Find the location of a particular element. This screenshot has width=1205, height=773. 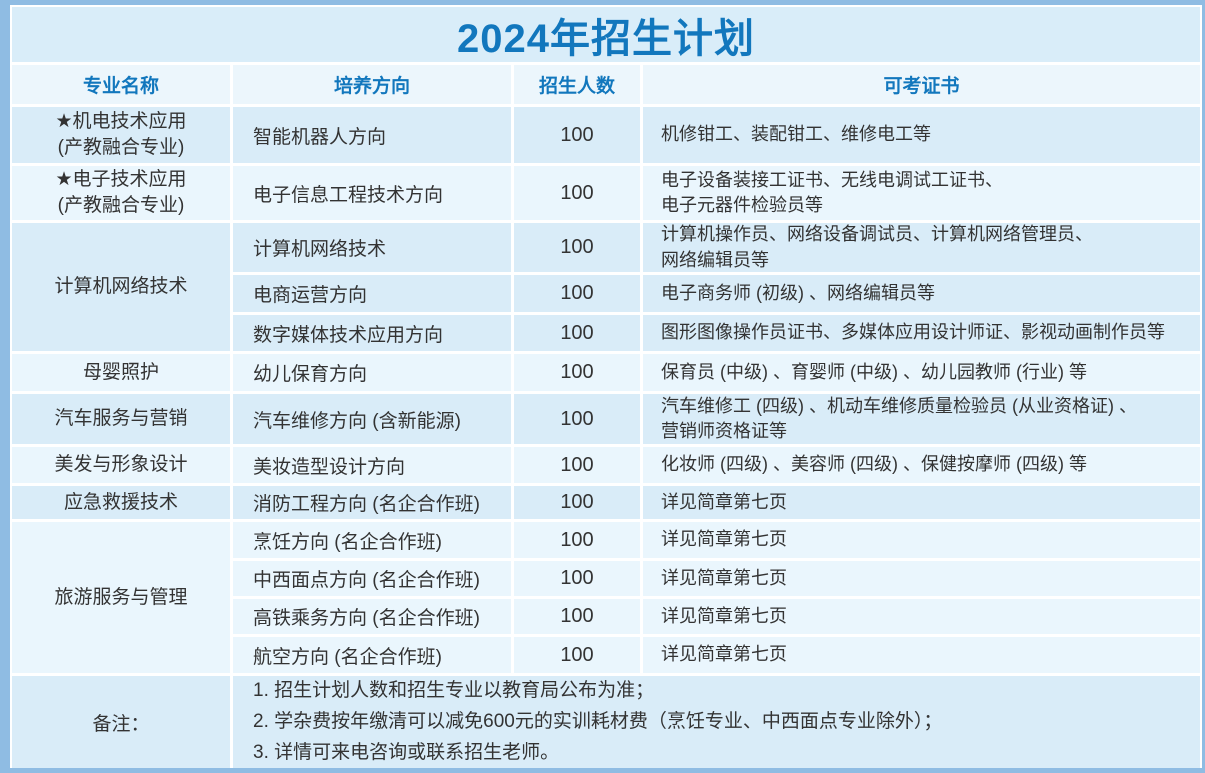

certs-cell: 计算机操作员、网络设备调试员、计算机网络管理员、 网络编辑员等 is located at coordinates (921, 247).